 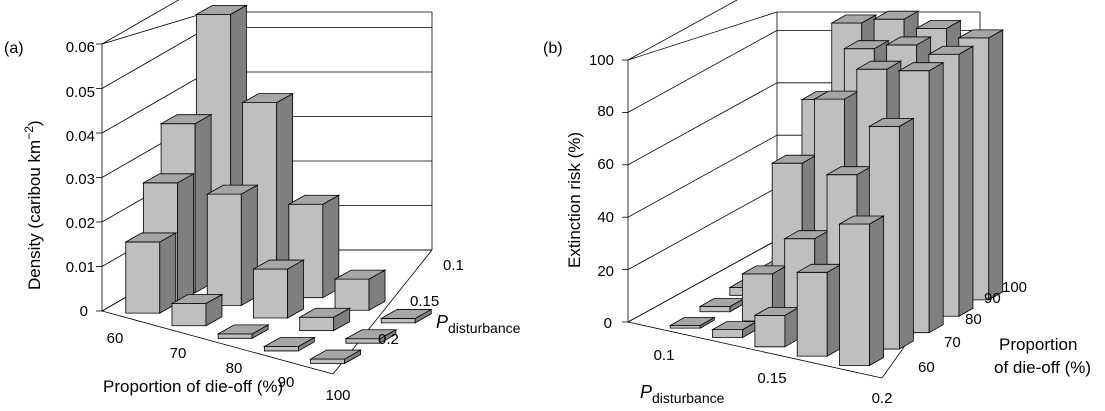 What do you see at coordinates (197, 310) in the screenshot?
I see `a-bar-0.2-70` at bounding box center [197, 310].